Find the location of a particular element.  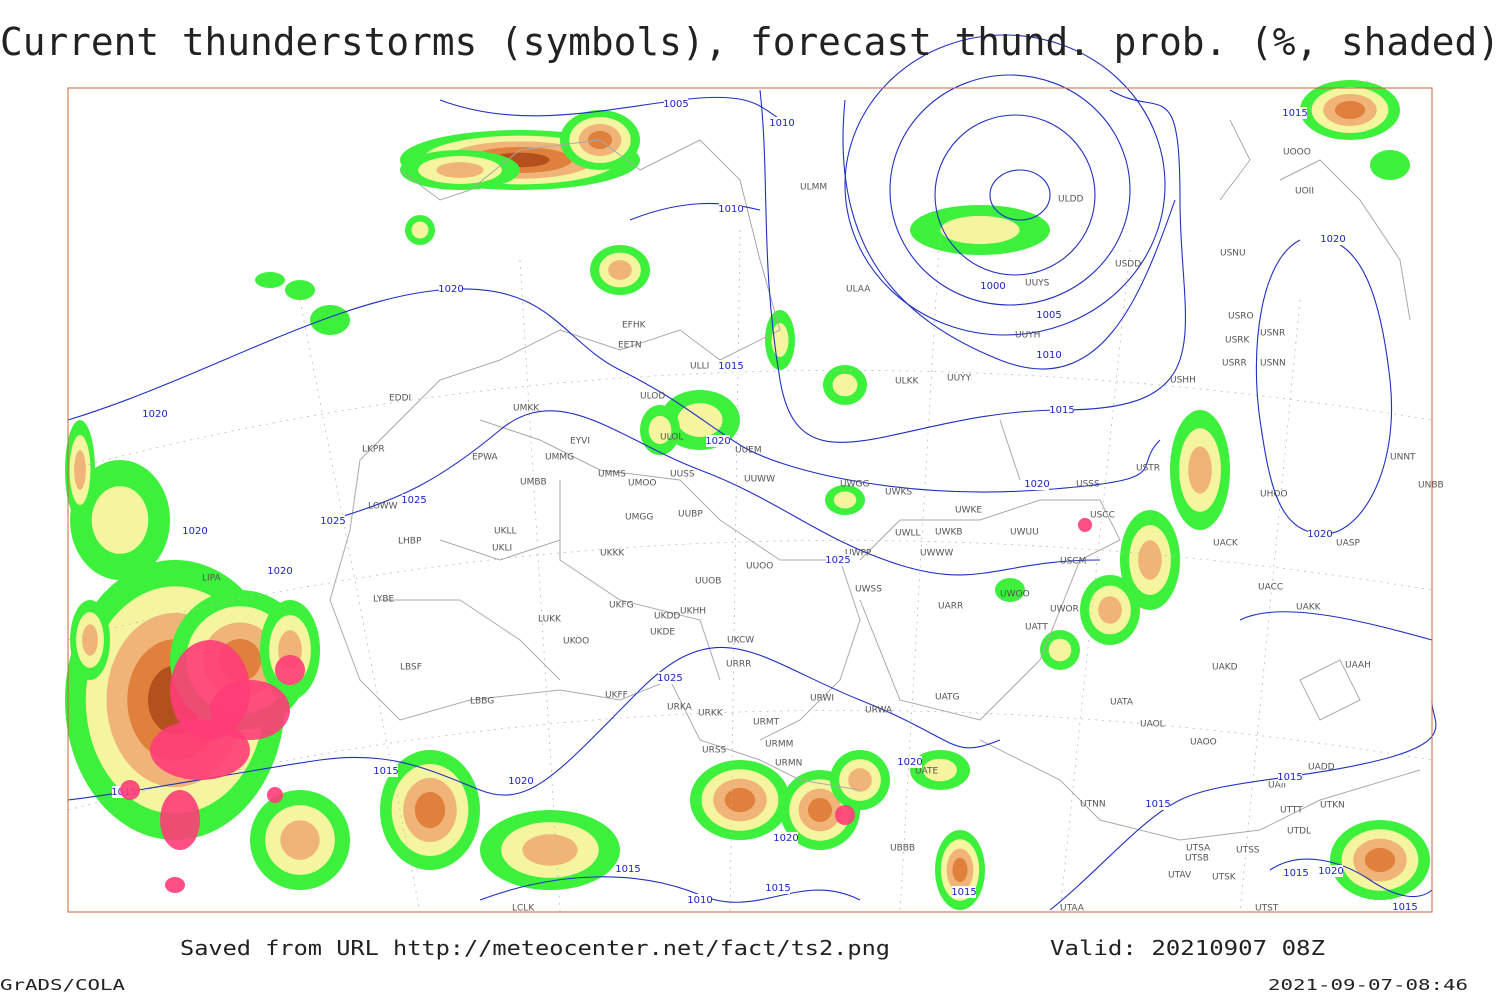

station-label: UOOO is located at coordinates (1297, 153).